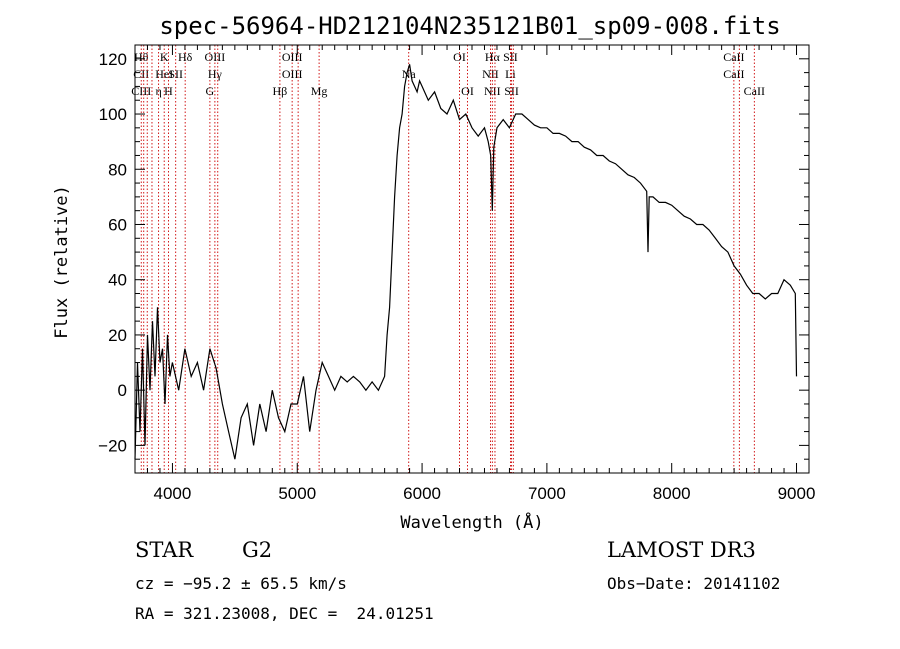  What do you see at coordinates (117, 335) in the screenshot?
I see `y-tick-label: 20` at bounding box center [117, 335].